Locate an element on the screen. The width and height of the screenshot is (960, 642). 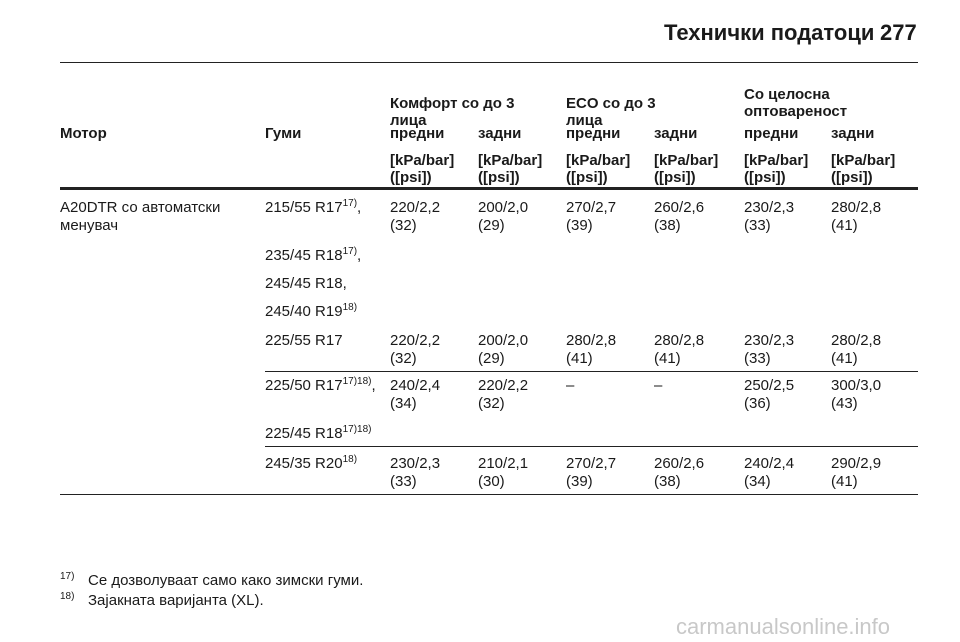
tire-size: 245/35 R20 is located at coordinates (304, 463).